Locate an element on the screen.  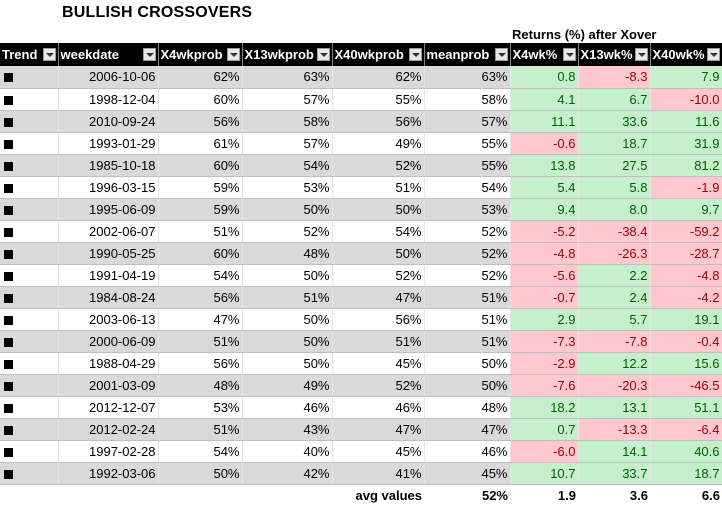
x13wk-cell: -13.3 is located at coordinates (614, 429).